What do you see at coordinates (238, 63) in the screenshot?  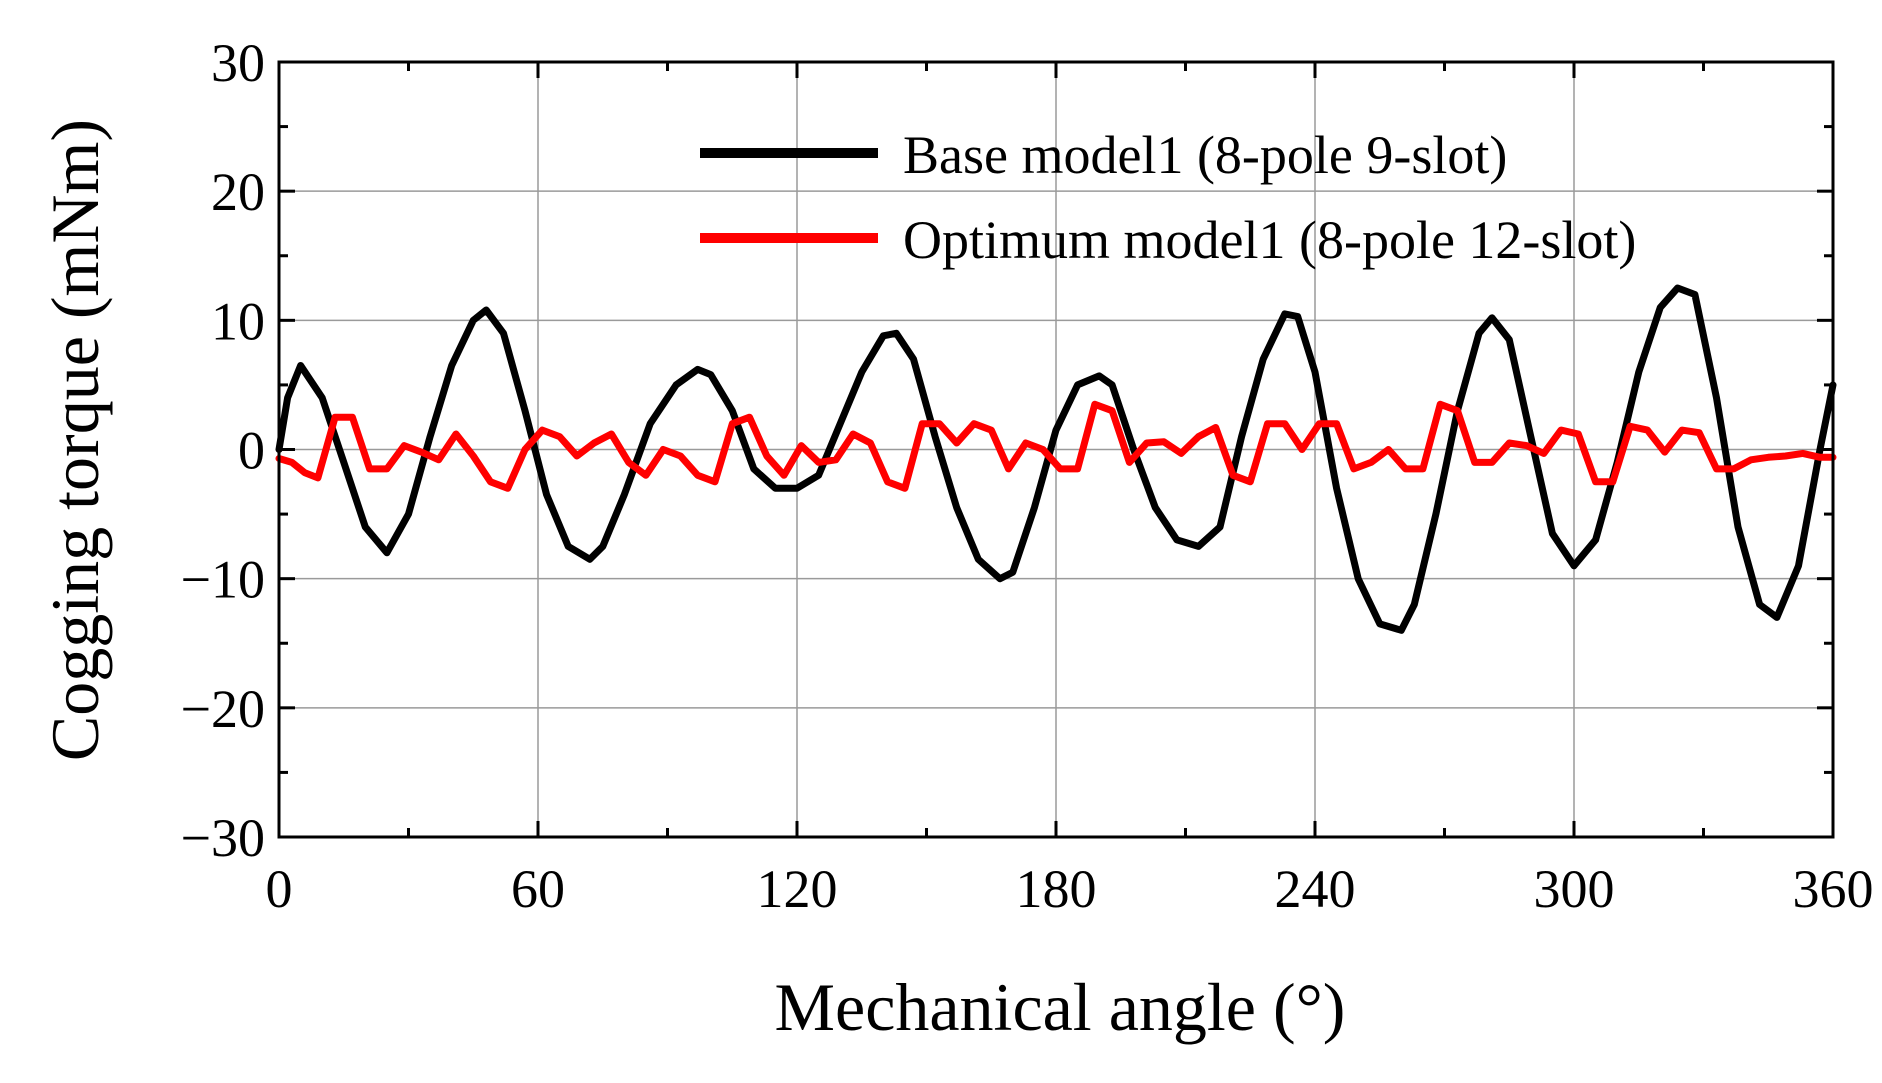 I see `y-tick-label: 30` at bounding box center [238, 63].